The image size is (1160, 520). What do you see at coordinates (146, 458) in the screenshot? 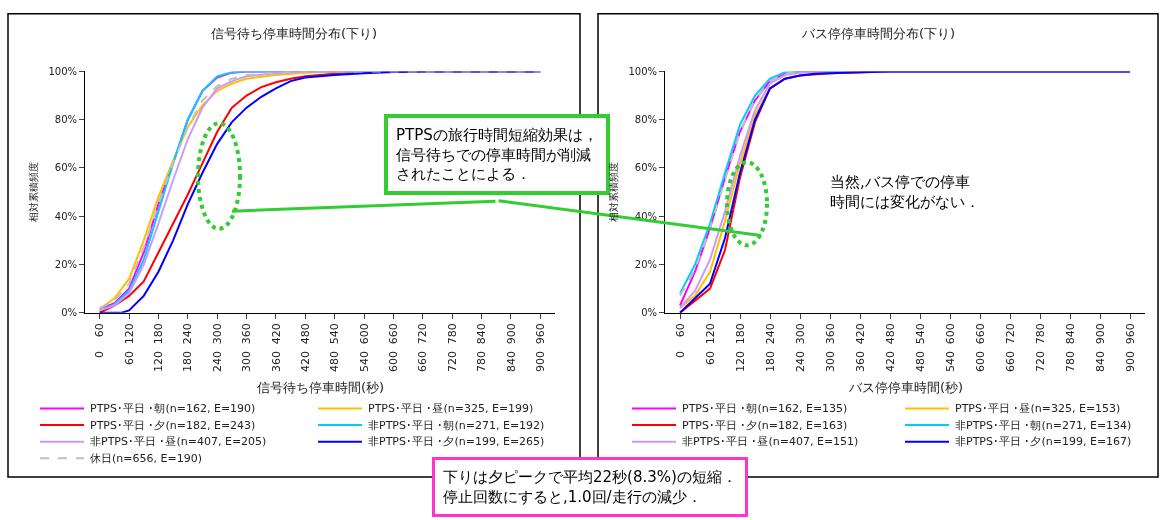
I see `legend-label: 休日(n=656, E=190)` at bounding box center [146, 458].